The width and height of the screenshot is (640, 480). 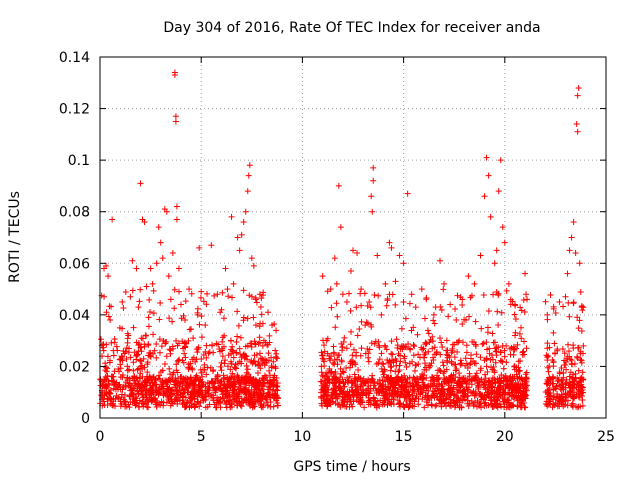 What do you see at coordinates (79, 161) in the screenshot?
I see `y-tick-label: 0.1` at bounding box center [79, 161].